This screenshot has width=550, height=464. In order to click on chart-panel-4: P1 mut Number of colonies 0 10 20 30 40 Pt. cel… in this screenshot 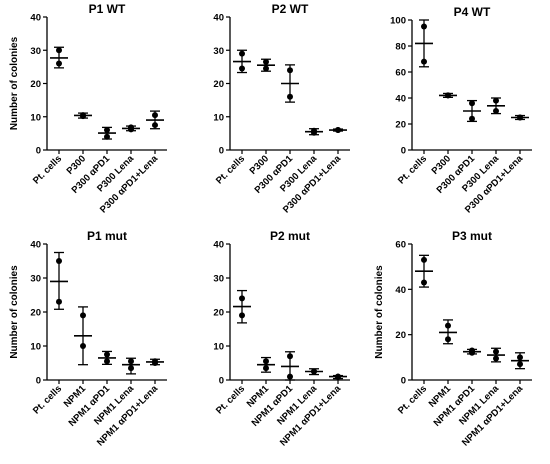, I will do `click(88, 338)`.